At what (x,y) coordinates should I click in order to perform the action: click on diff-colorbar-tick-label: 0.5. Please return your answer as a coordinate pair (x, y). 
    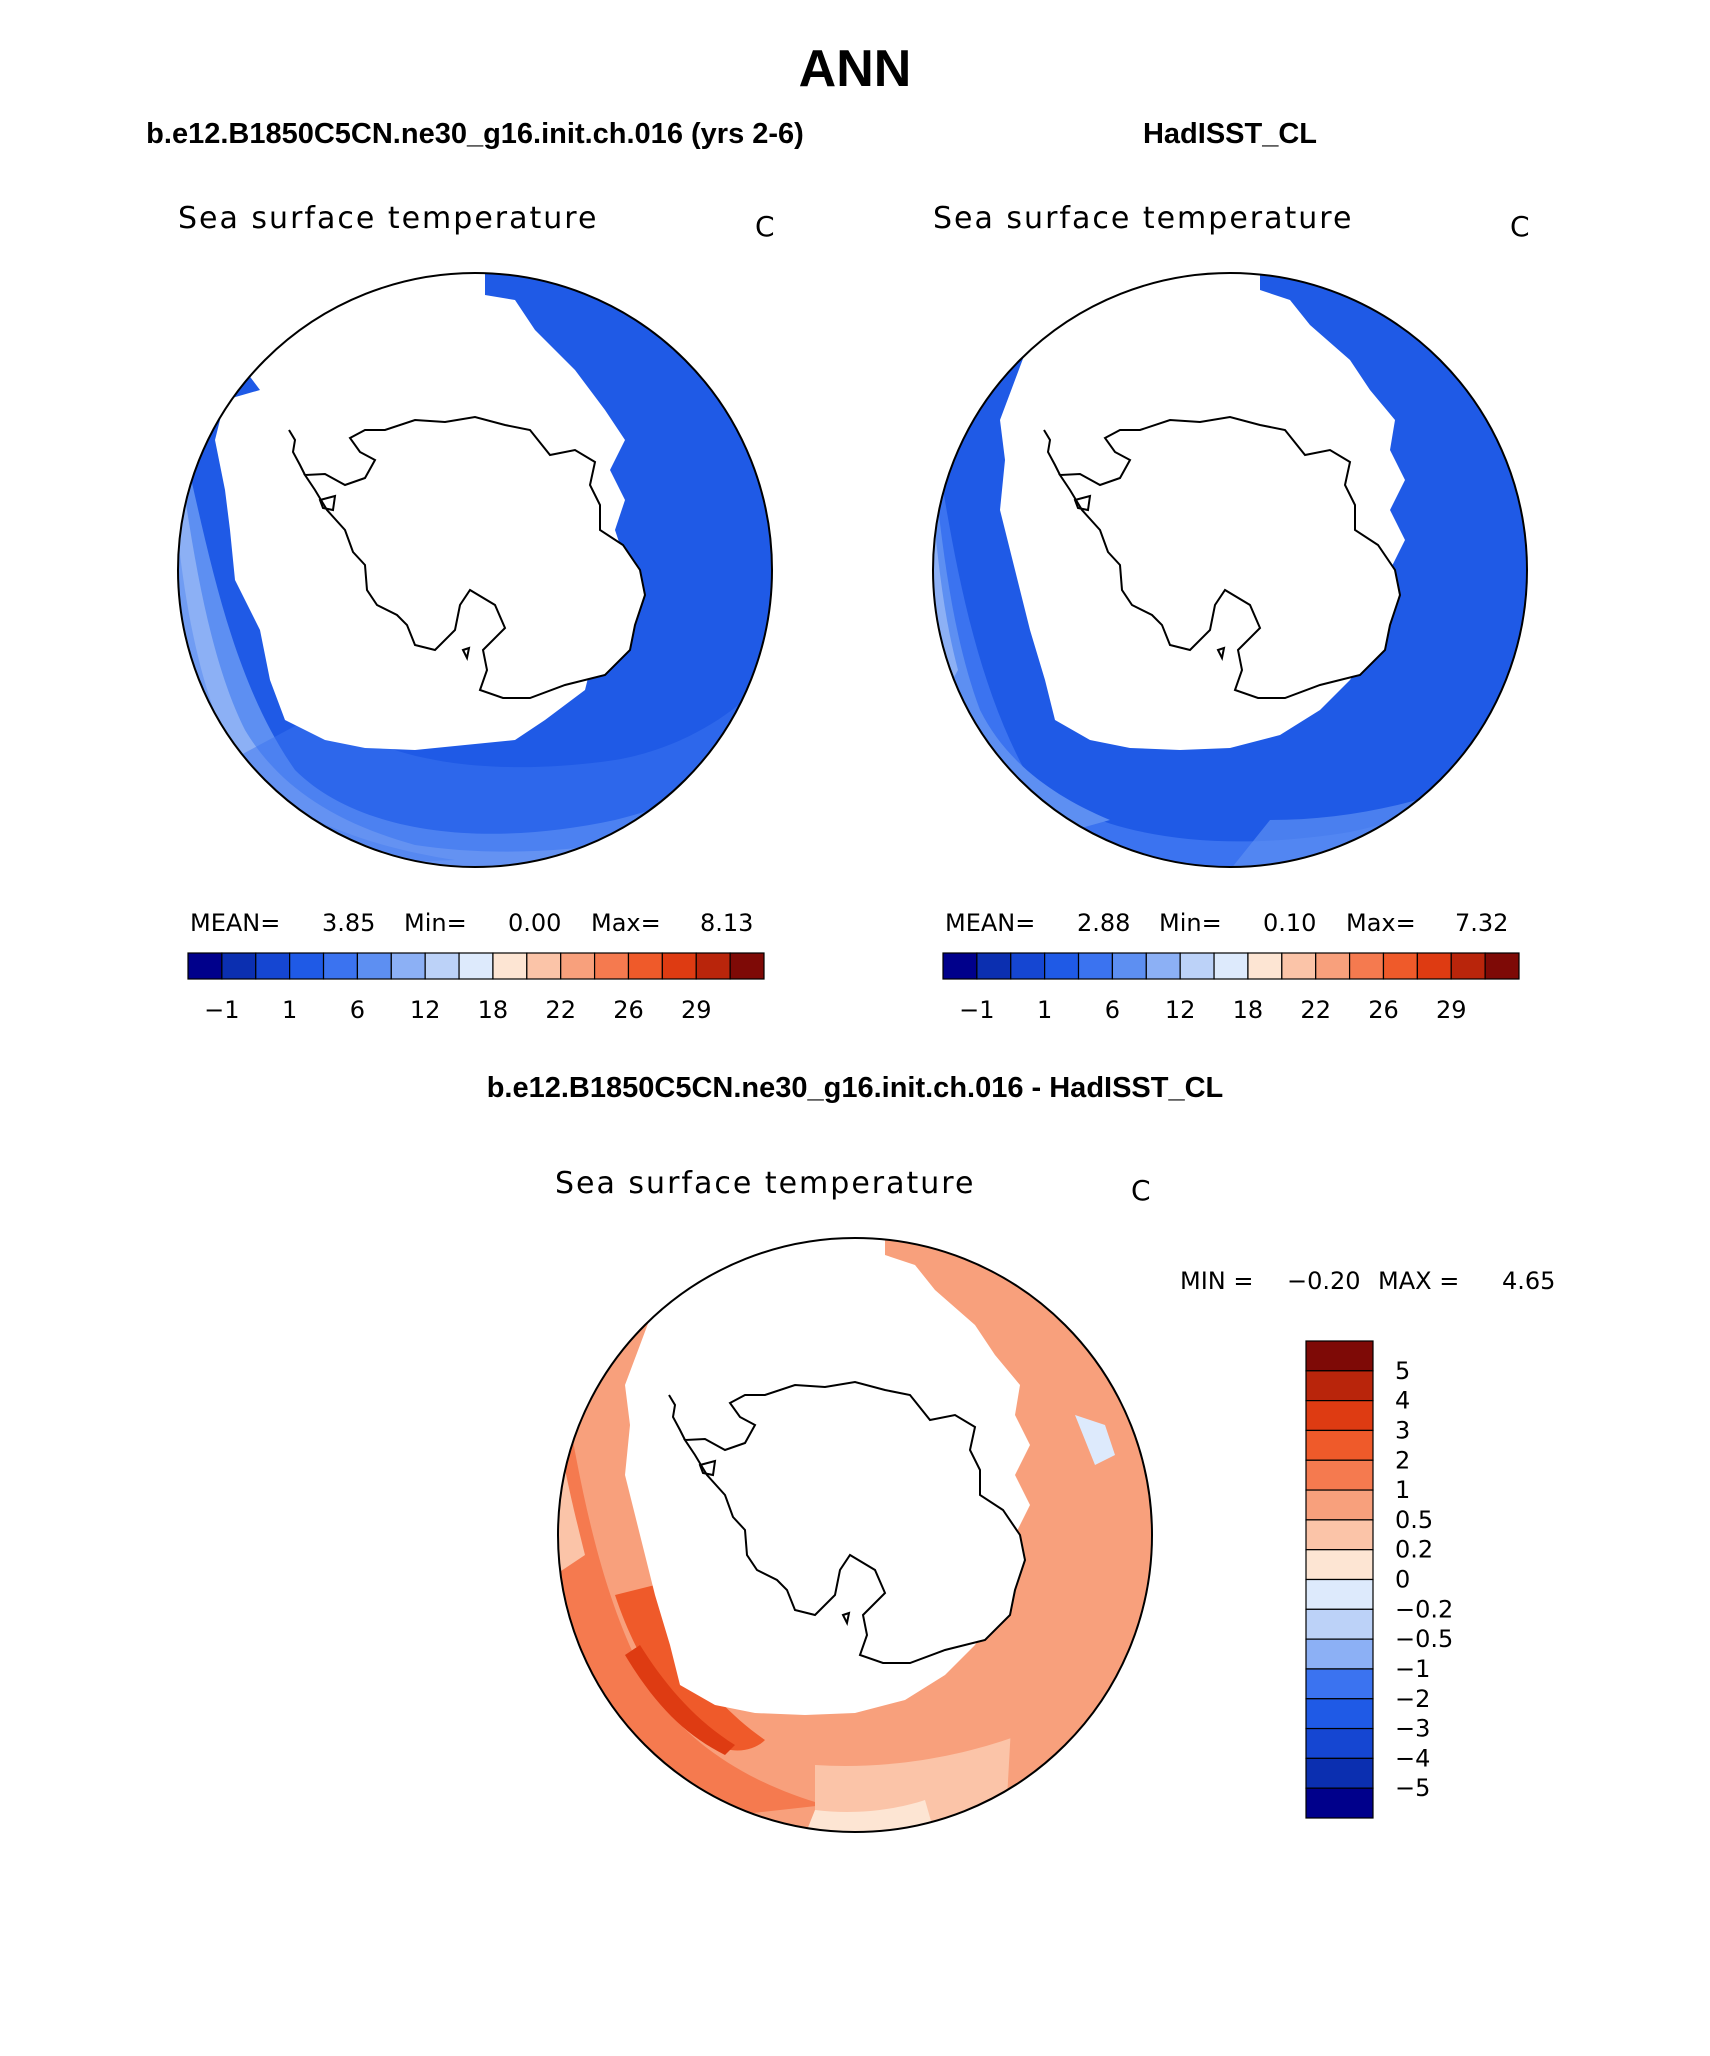
    Looking at the image, I should click on (1414, 1520).